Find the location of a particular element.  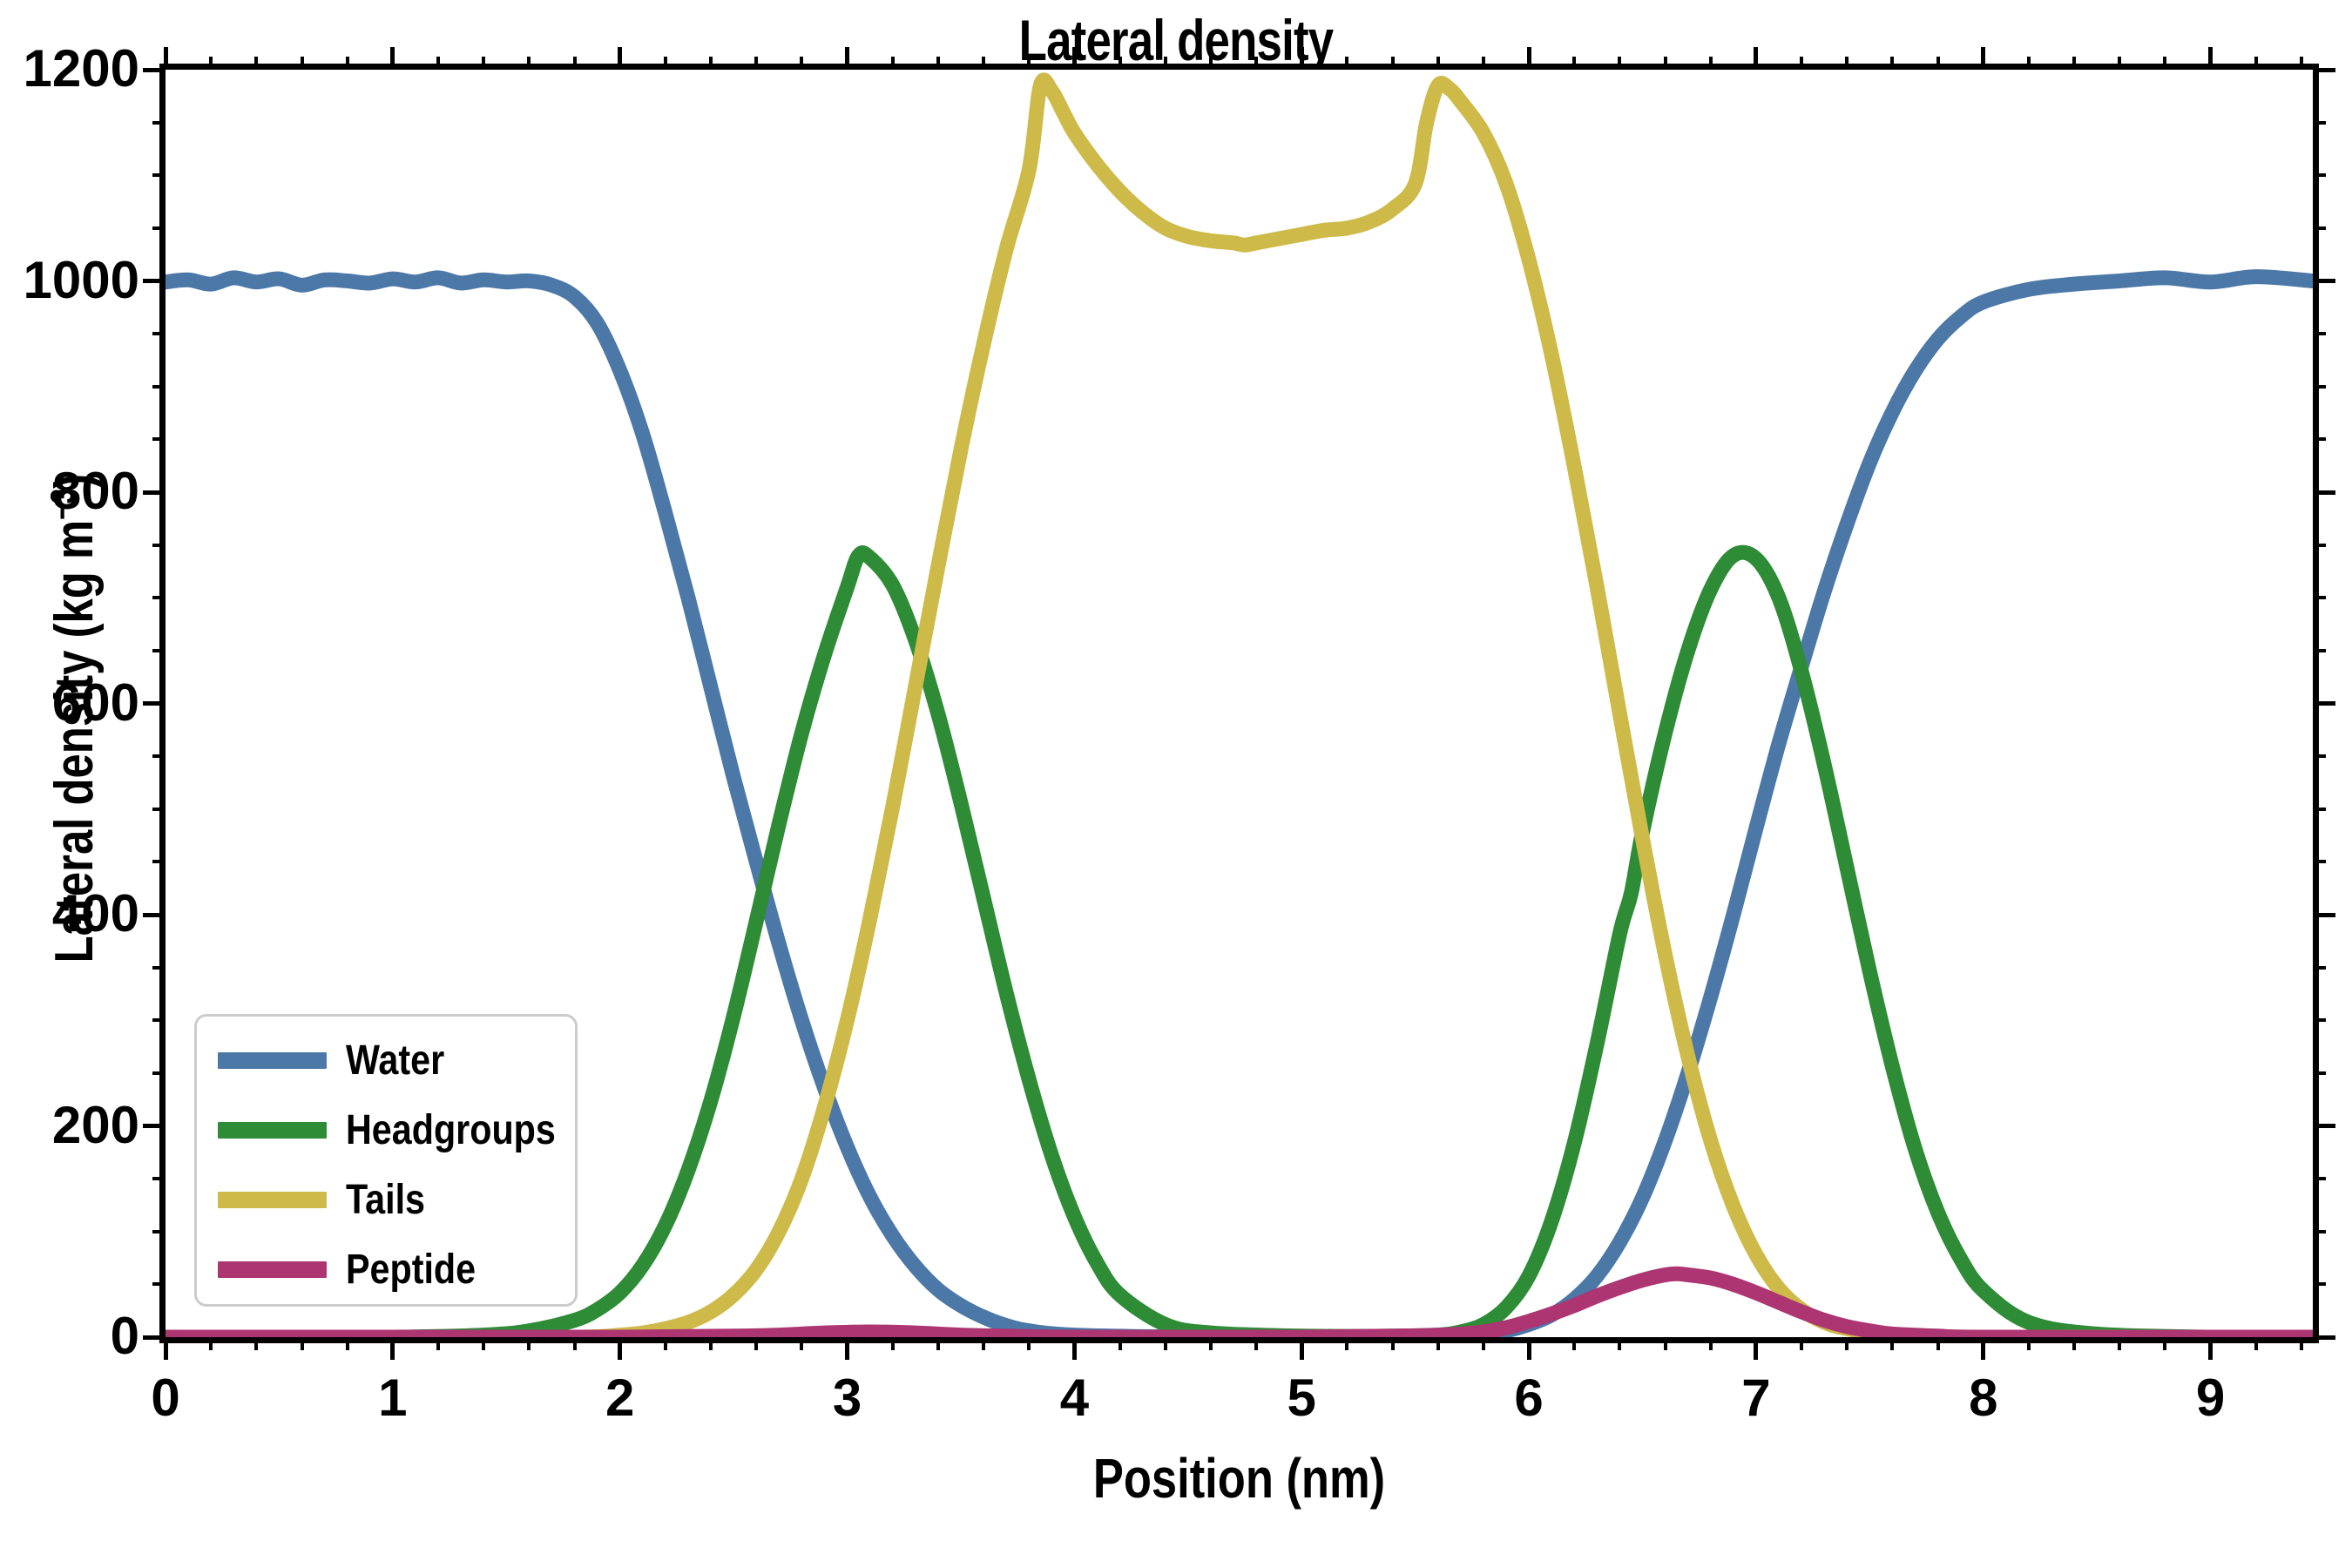

legend-swatch-water is located at coordinates (272, 1060).